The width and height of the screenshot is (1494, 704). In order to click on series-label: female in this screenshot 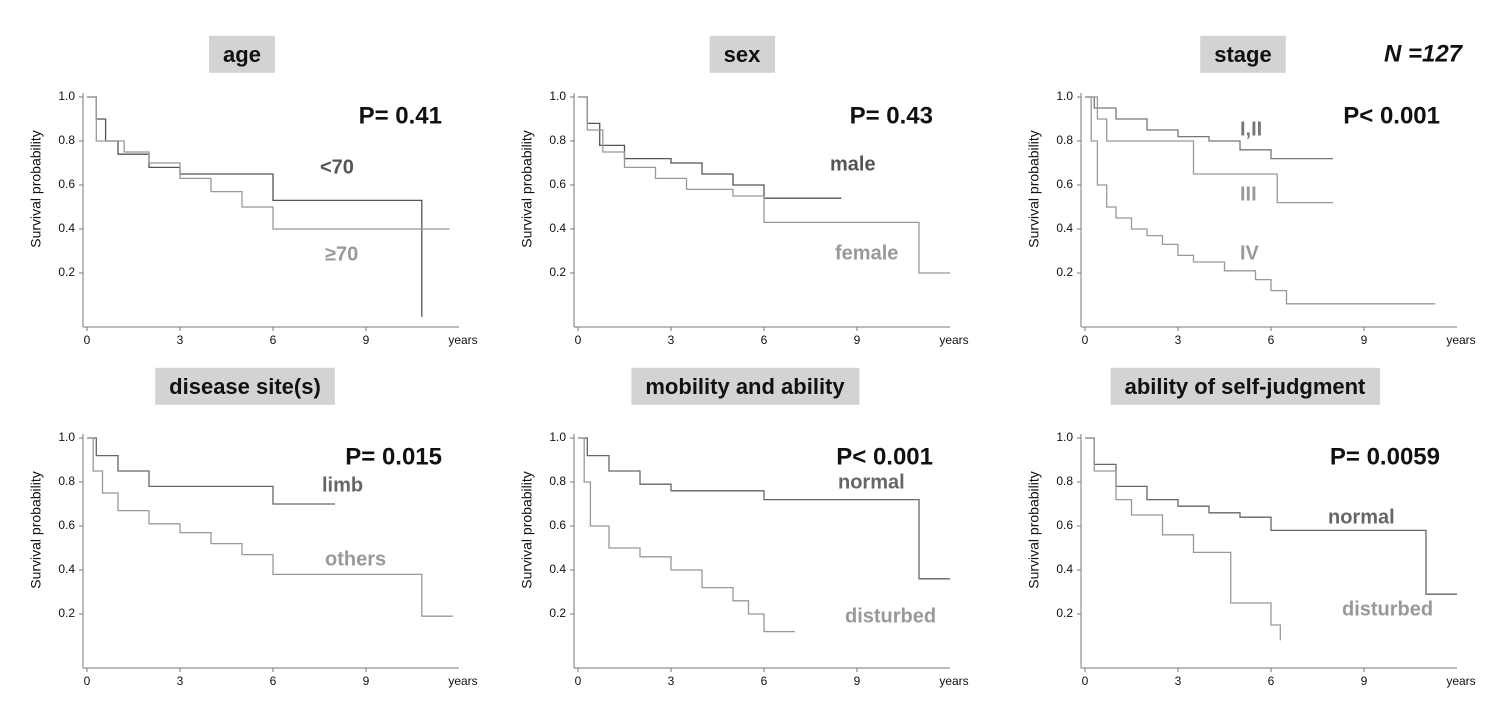, I will do `click(866, 253)`.